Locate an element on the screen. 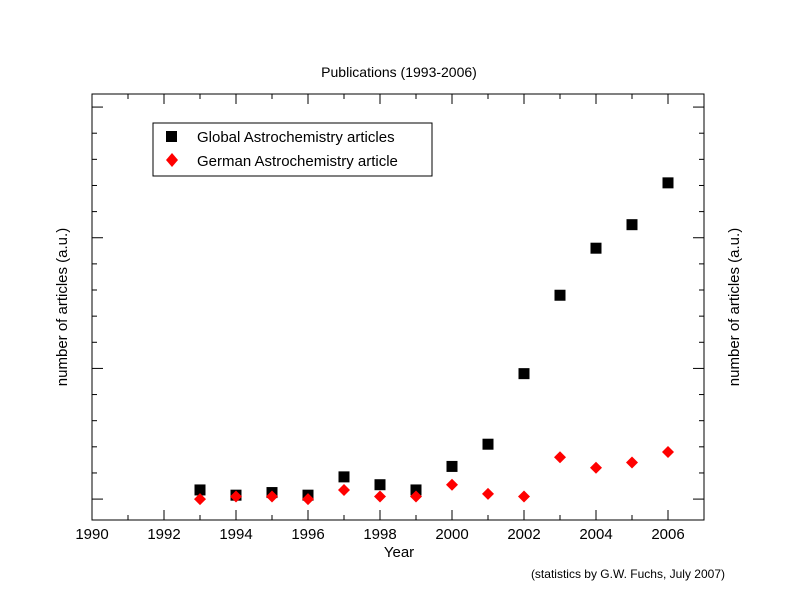  x-tick-label: 2002 is located at coordinates (523, 534).